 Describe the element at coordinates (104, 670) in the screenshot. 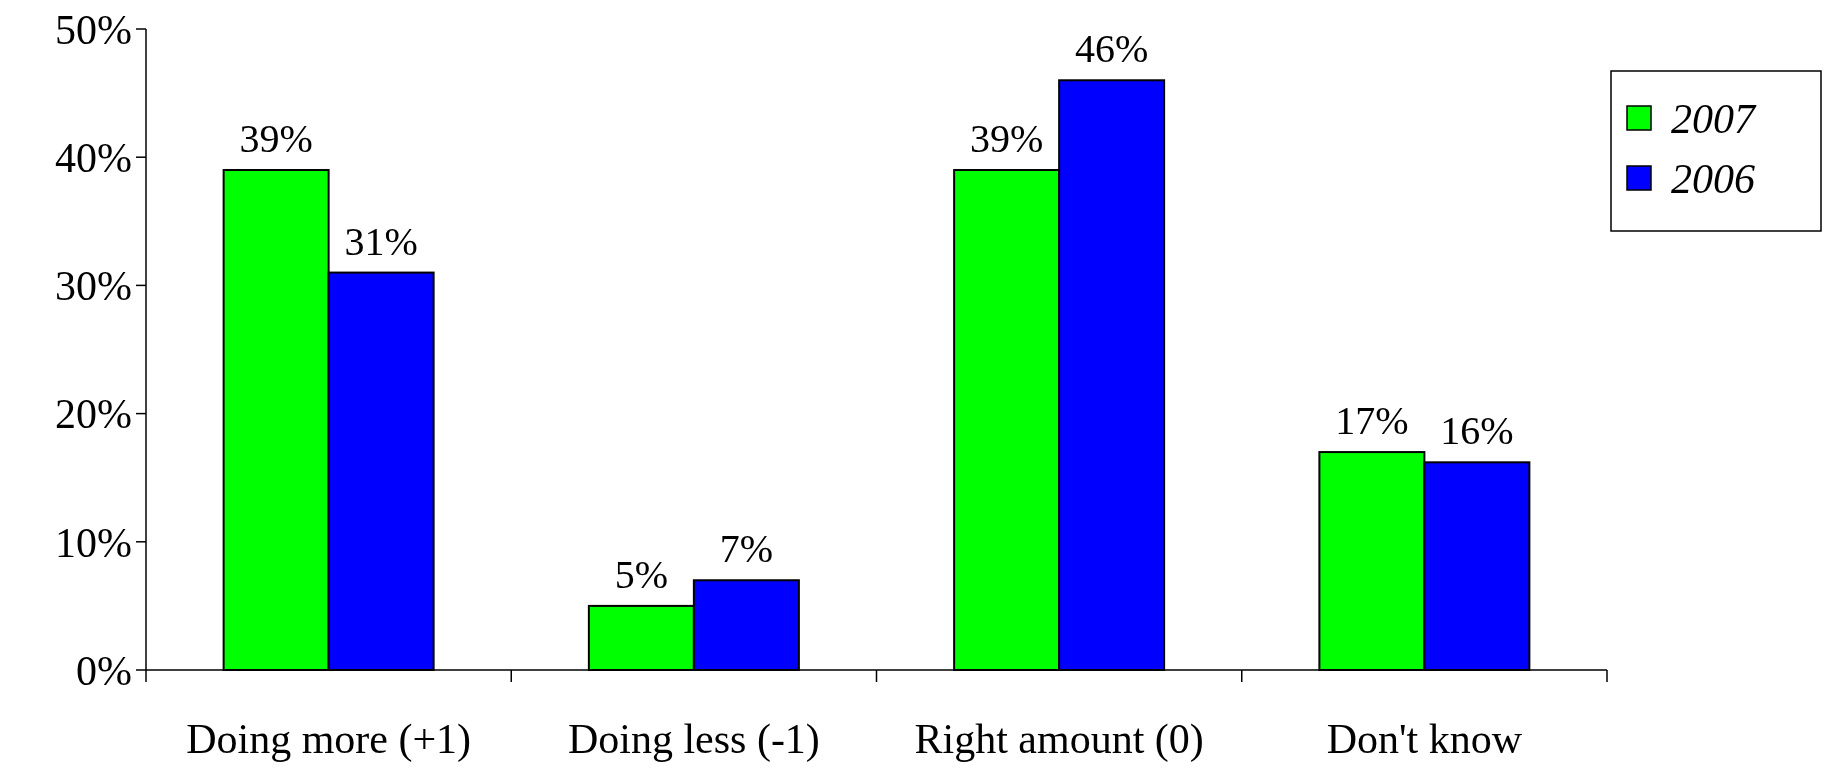

I see `y-tick-label: 0%` at that location.